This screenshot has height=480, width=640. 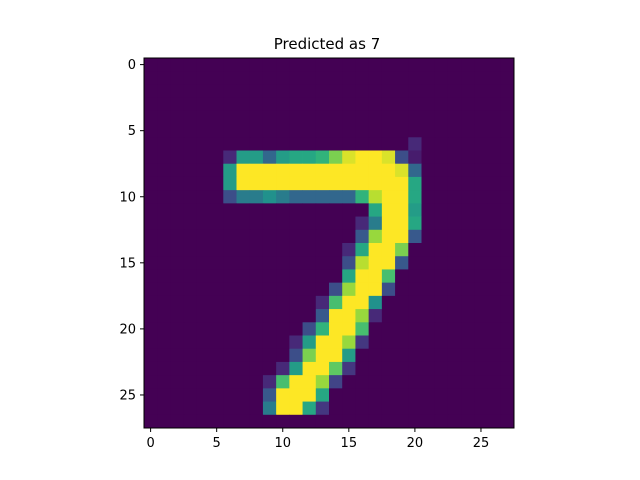 What do you see at coordinates (349, 443) in the screenshot?
I see `x-tick-label: 15` at bounding box center [349, 443].